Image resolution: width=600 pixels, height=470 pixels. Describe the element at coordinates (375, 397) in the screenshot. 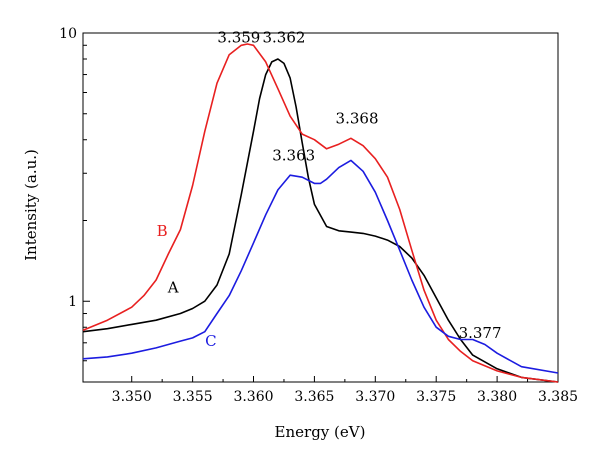

I see `x-tick-label: 3.370` at that location.